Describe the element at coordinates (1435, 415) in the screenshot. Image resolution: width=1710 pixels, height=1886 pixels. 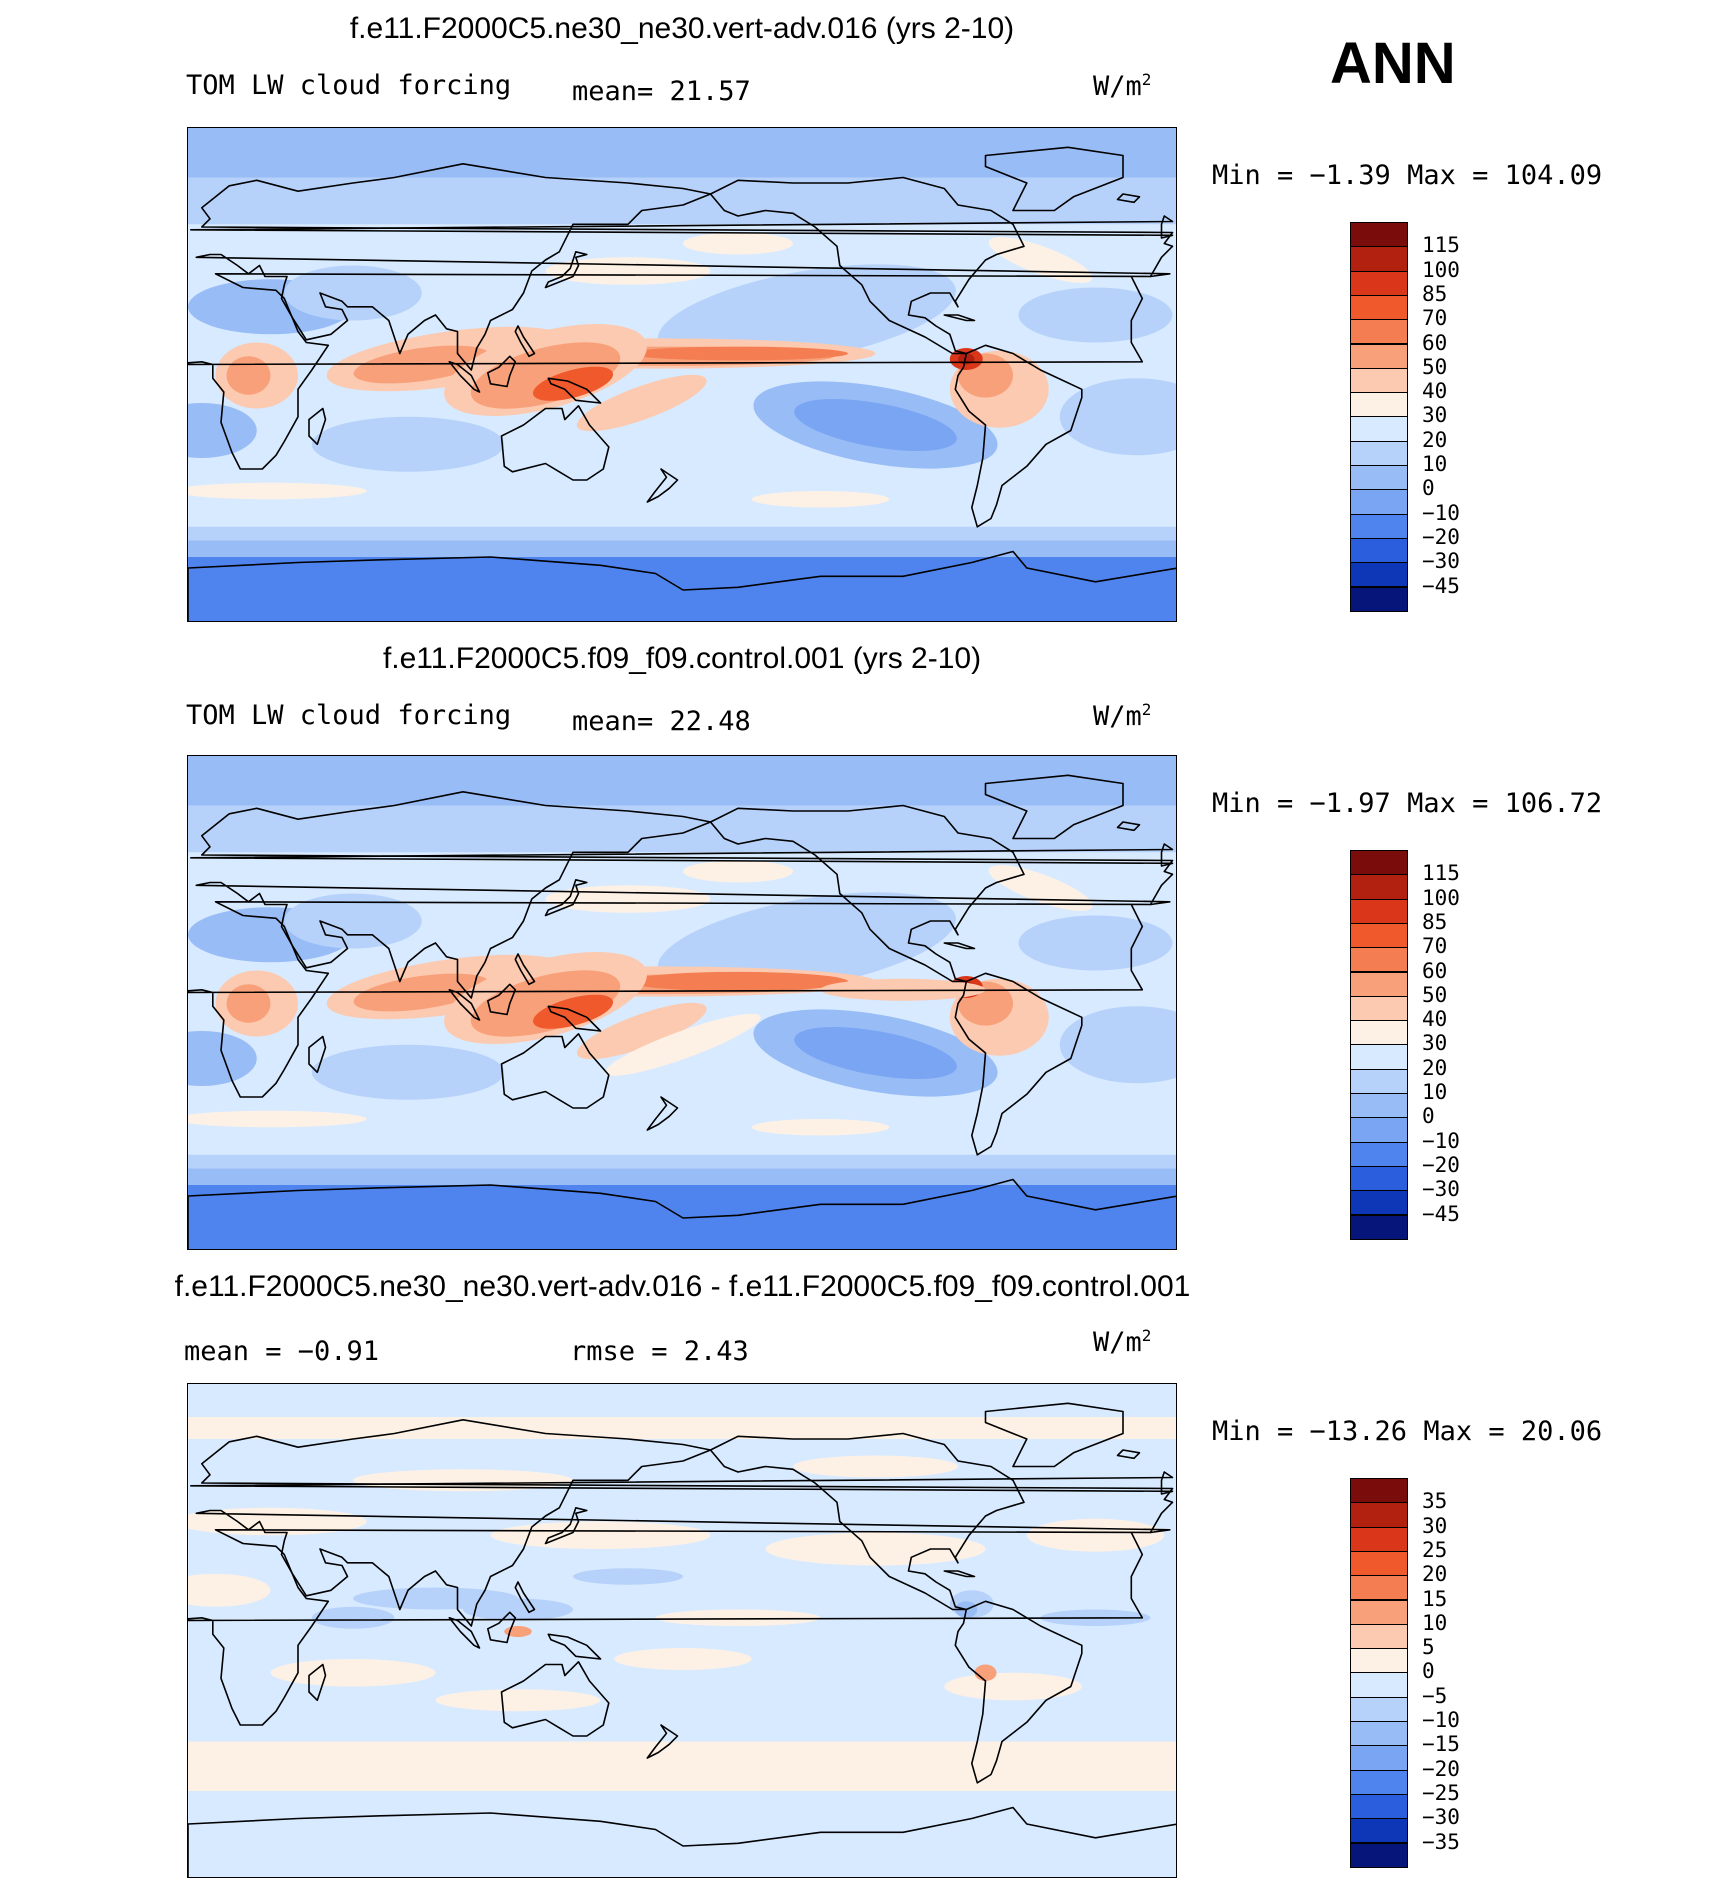
I see `colorbar-tick-label: 30` at that location.